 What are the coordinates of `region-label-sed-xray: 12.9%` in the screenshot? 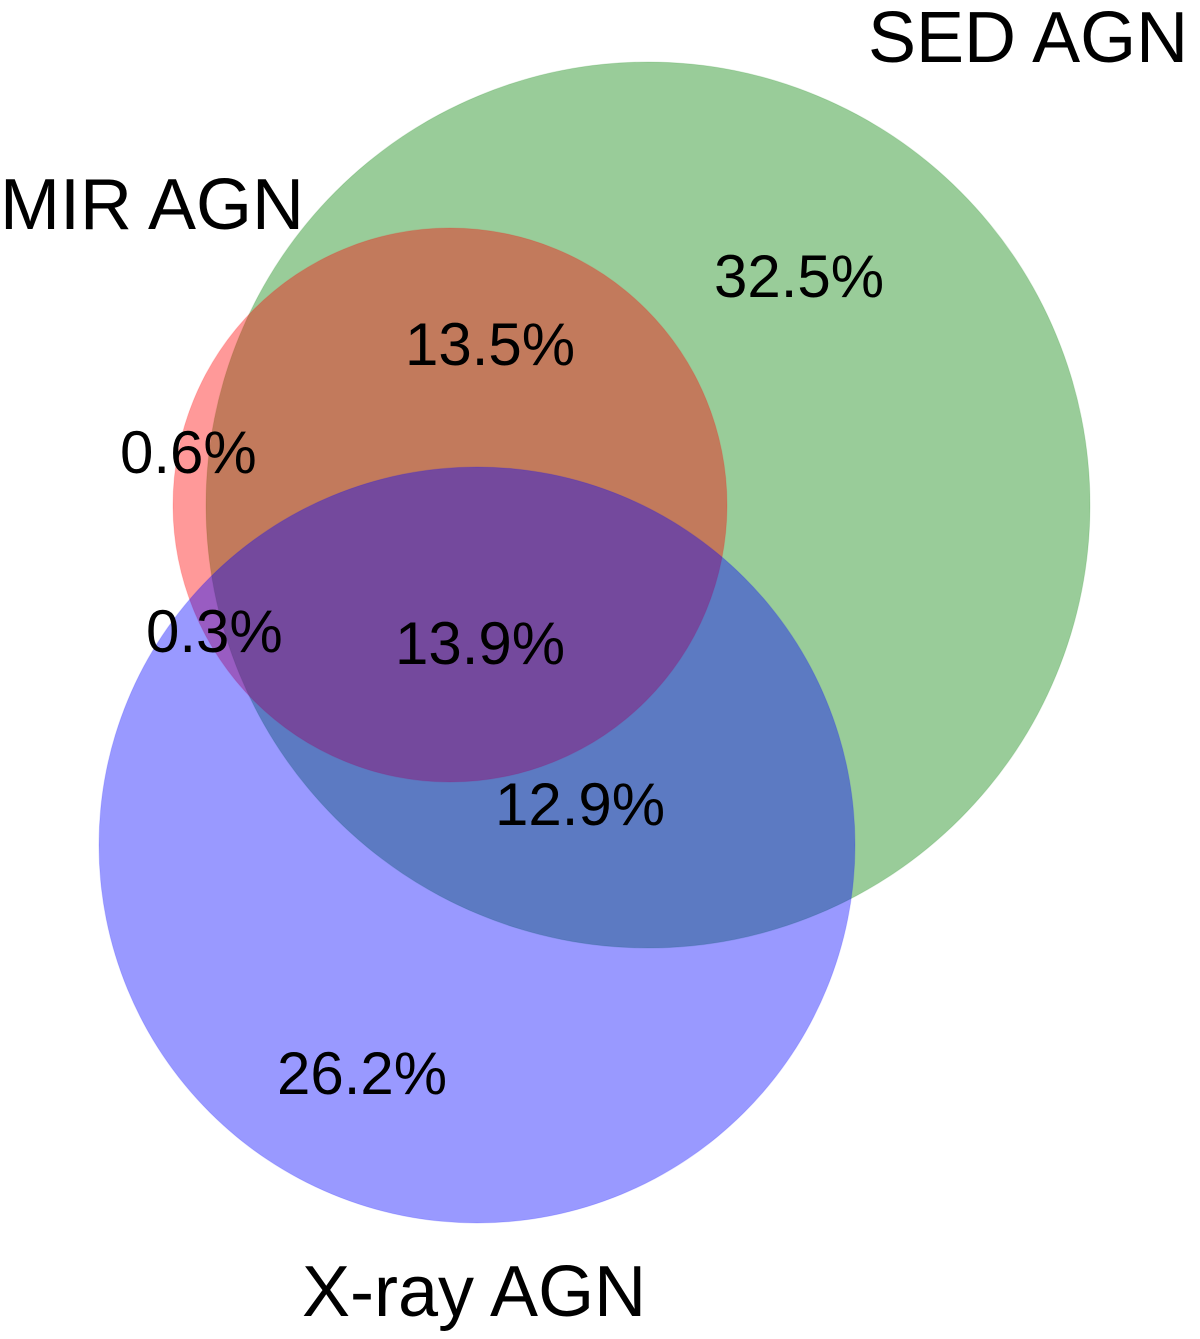 It's located at (580, 804).